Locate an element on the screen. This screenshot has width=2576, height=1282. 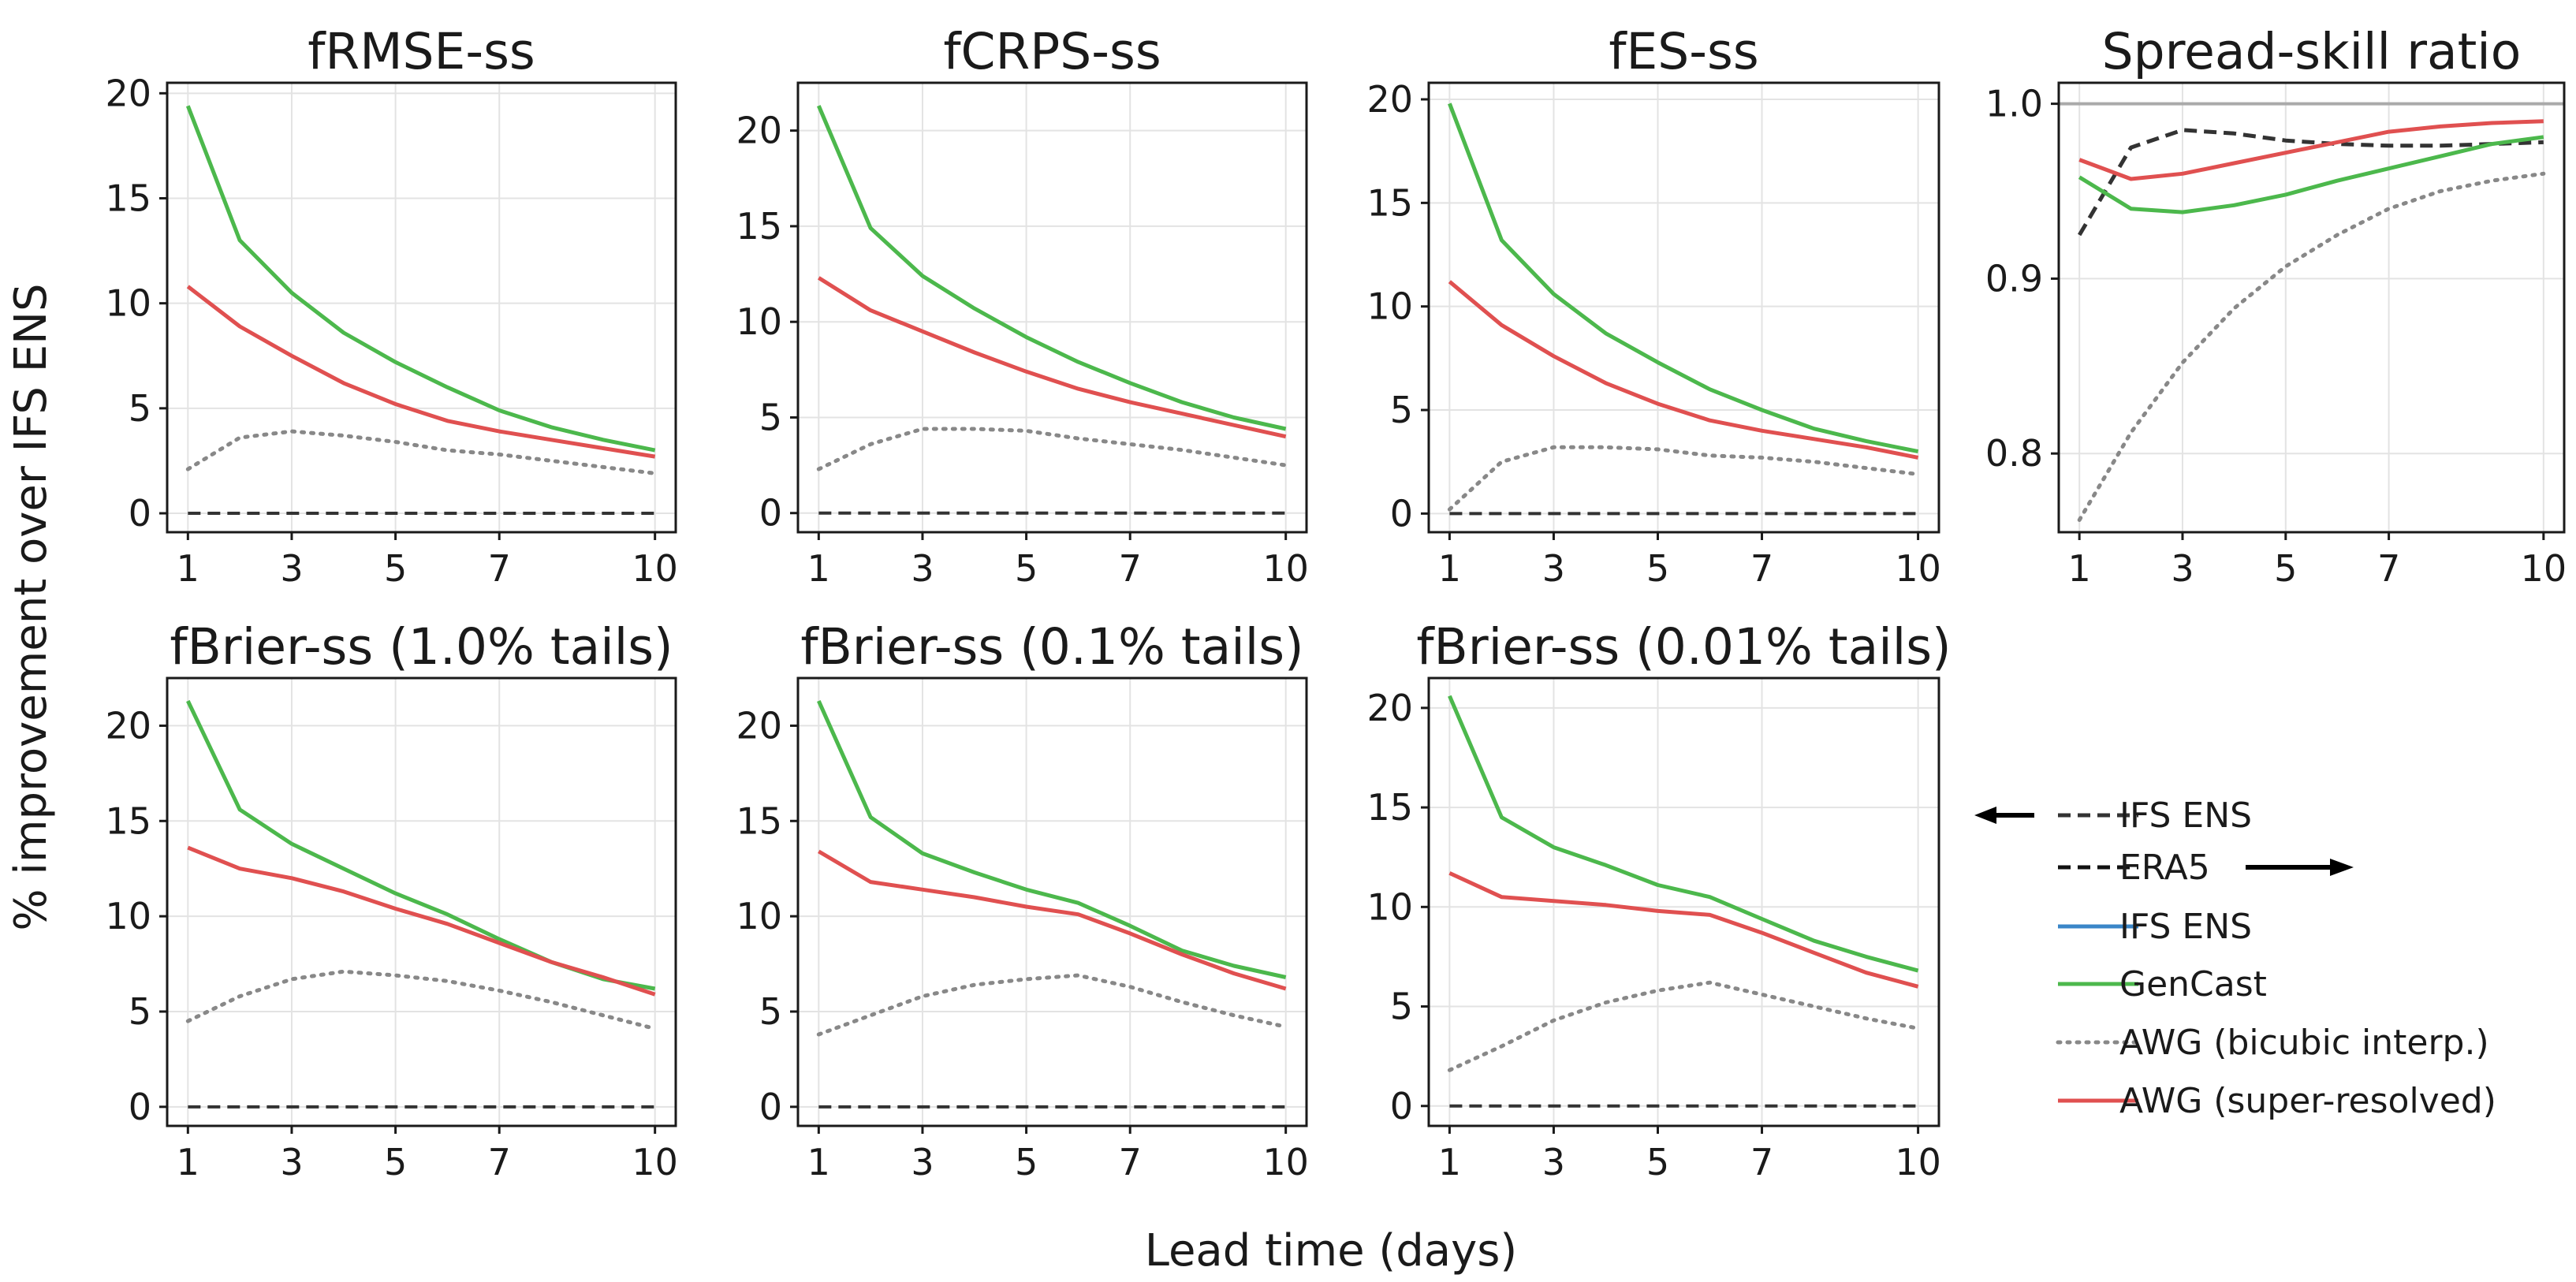
chart-title: fBrier-ss (0.01% tails) is located at coordinates (1683, 647).